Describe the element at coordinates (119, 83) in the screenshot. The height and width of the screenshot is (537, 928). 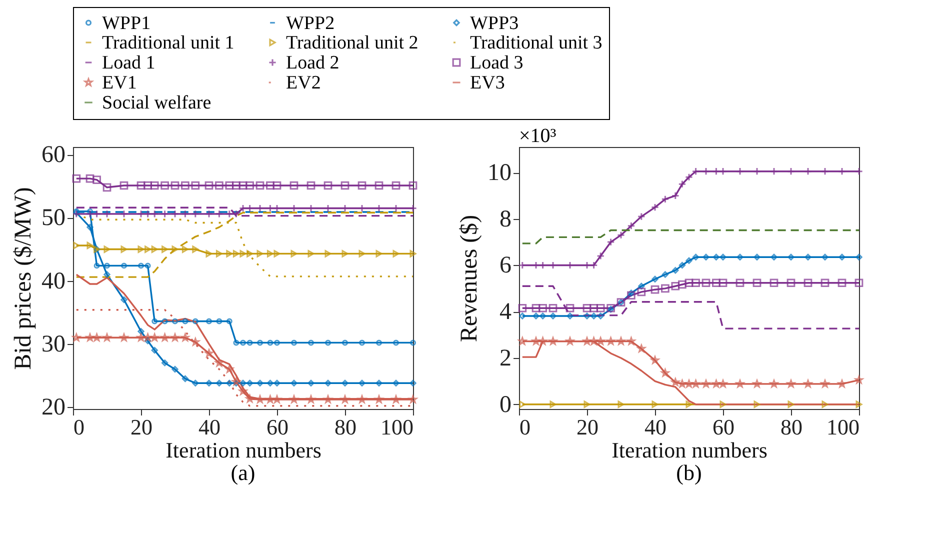
I see `legend-label: EV1` at that location.